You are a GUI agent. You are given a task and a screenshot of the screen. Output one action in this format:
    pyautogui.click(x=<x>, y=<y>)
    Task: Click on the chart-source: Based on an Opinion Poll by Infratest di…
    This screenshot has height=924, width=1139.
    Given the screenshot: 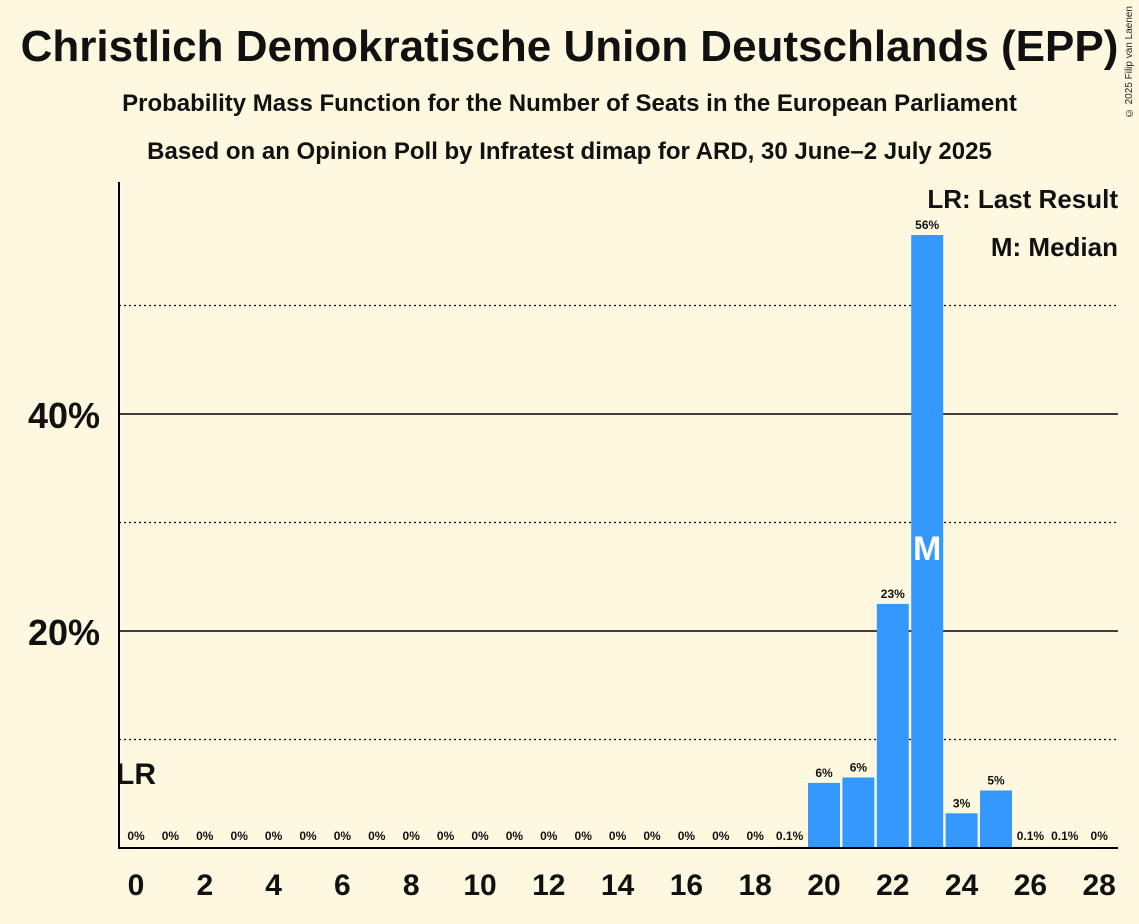 What is the action you would take?
    pyautogui.click(x=569, y=151)
    